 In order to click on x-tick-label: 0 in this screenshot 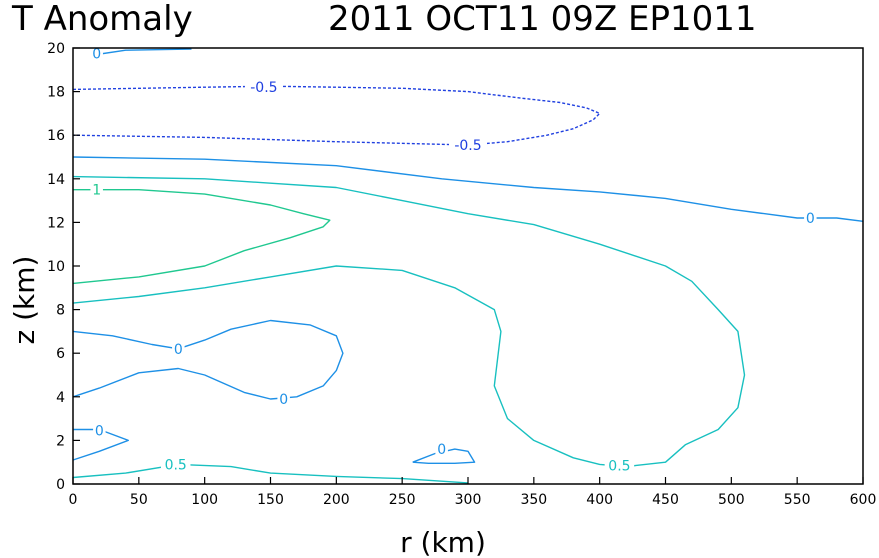, I will do `click(73, 500)`.